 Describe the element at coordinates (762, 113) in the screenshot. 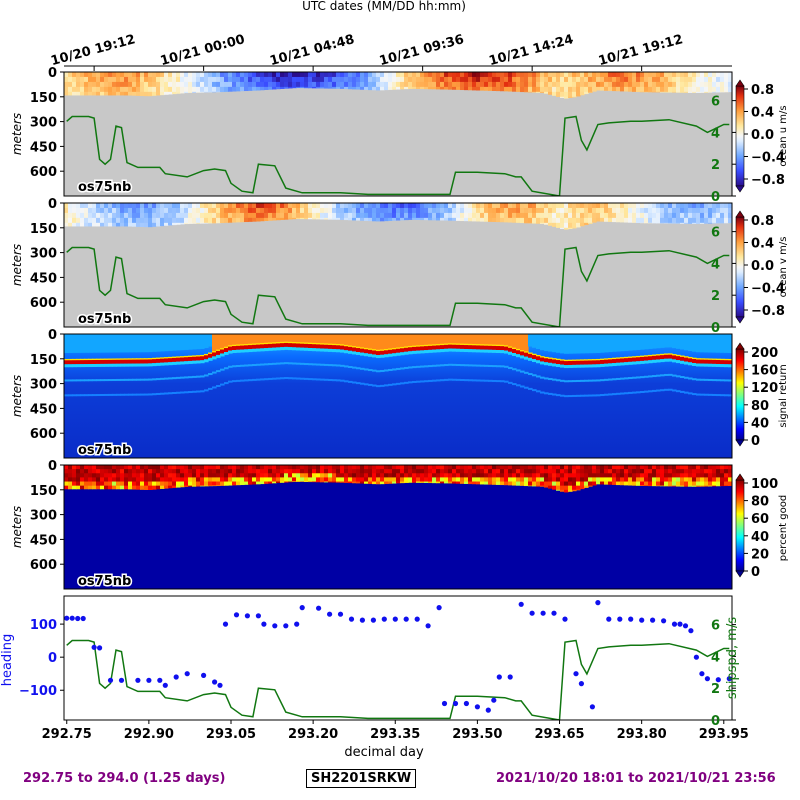

I see `colorbar-tick-label: 0.4` at that location.